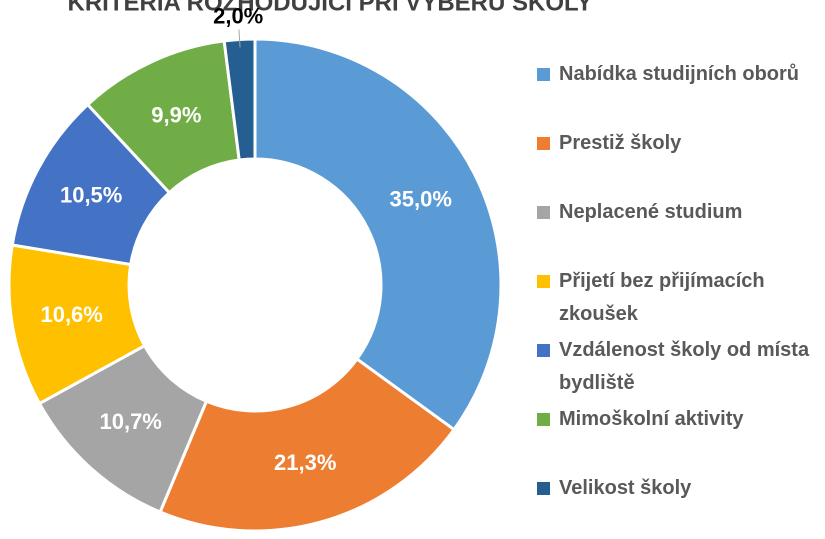 Image resolution: width=825 pixels, height=539 pixels. I want to click on legend-label: Nabídka studijních oborů, so click(679, 74).